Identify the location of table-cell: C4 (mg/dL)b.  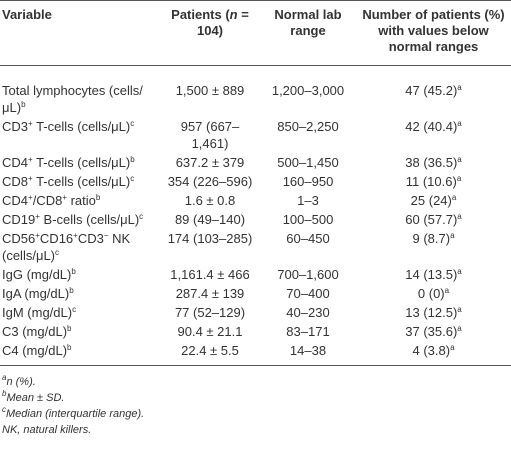
(80, 353).